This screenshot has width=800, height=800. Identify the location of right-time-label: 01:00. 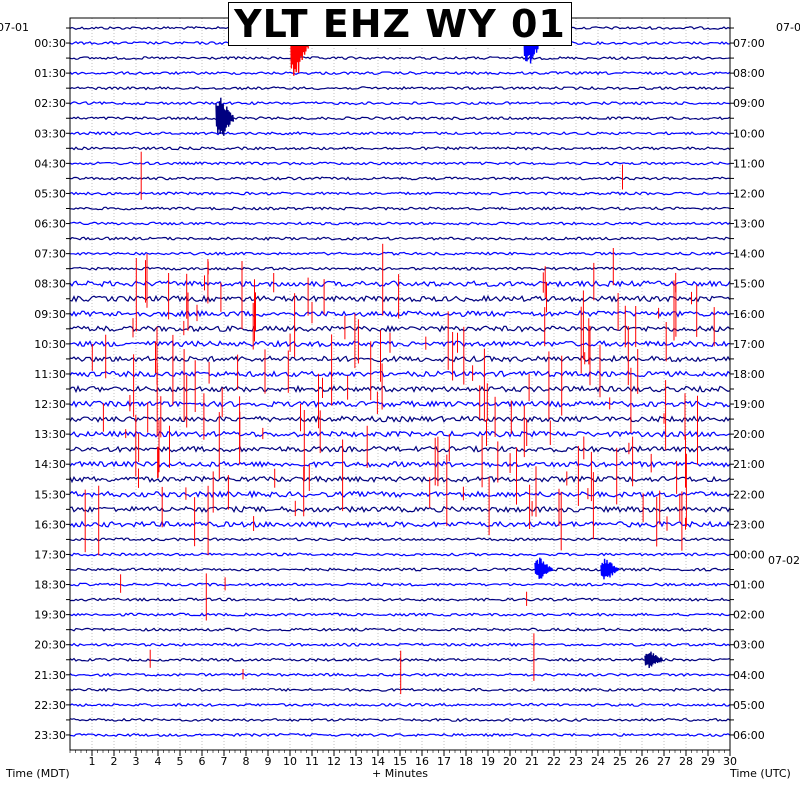
(749, 585).